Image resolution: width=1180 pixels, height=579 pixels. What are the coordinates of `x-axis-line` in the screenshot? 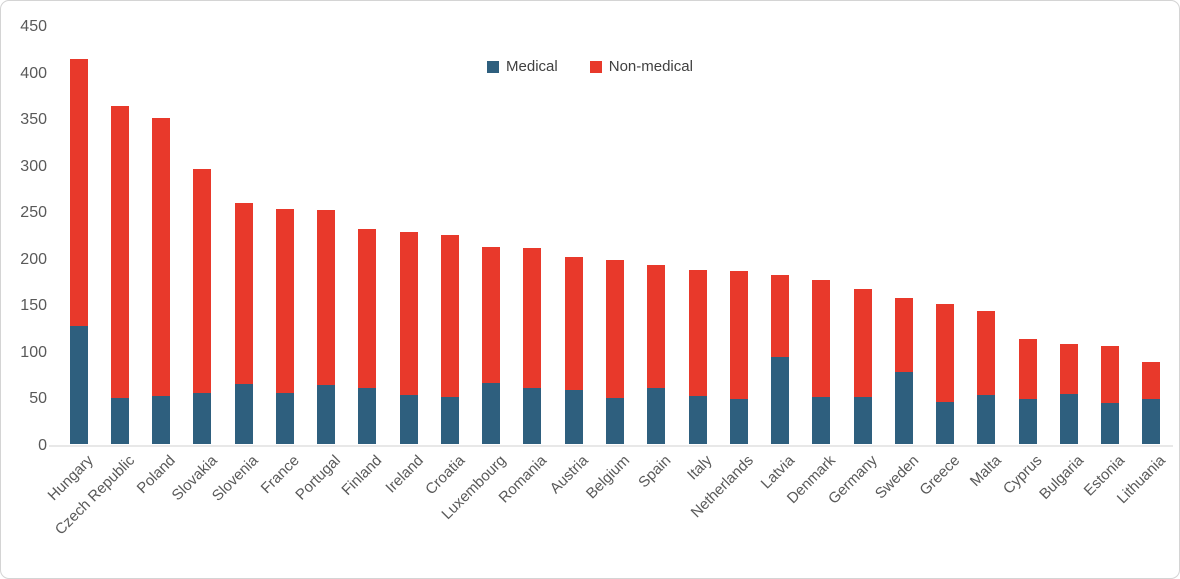 It's located at (611, 446).